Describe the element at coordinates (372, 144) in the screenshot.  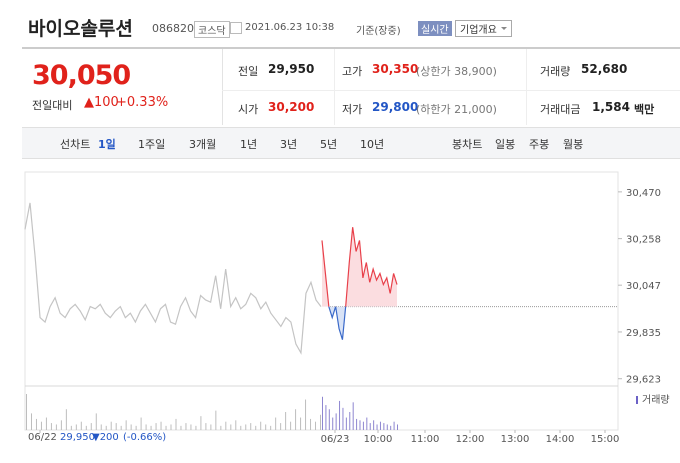
I see `period-tab: 10년` at that location.